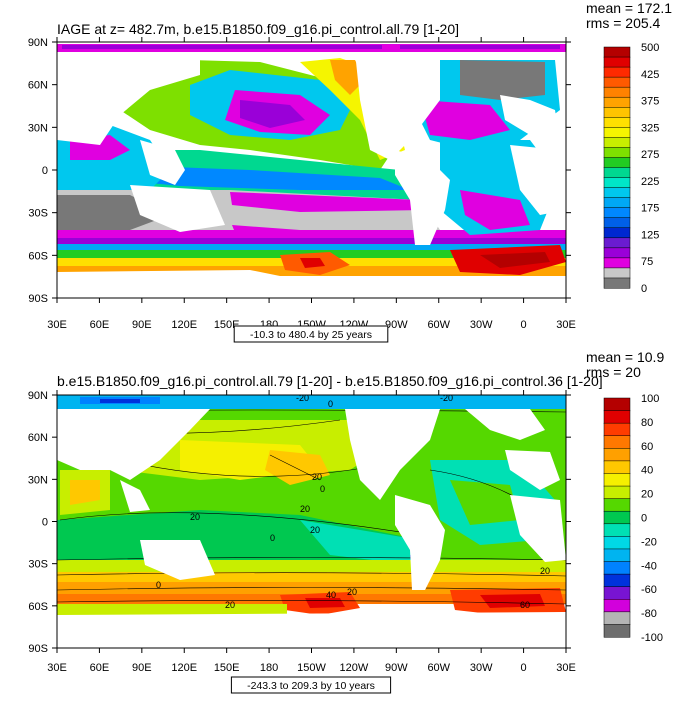  I want to click on colorbar-label: 80, so click(647, 423).